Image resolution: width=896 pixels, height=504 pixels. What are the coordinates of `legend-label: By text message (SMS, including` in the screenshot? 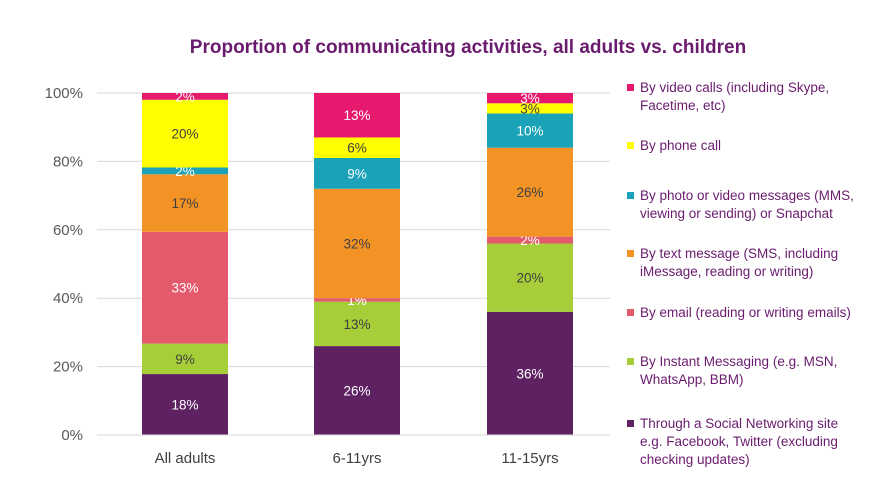 It's located at (739, 253).